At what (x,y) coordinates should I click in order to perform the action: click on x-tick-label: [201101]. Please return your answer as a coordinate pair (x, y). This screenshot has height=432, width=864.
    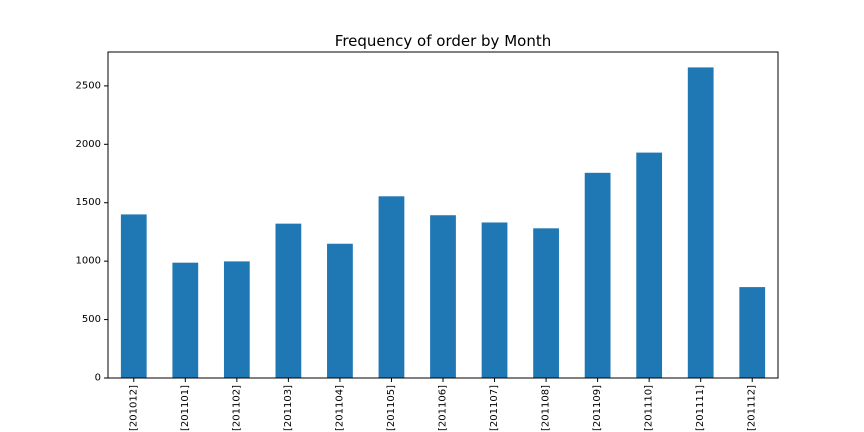
    Looking at the image, I should click on (185, 408).